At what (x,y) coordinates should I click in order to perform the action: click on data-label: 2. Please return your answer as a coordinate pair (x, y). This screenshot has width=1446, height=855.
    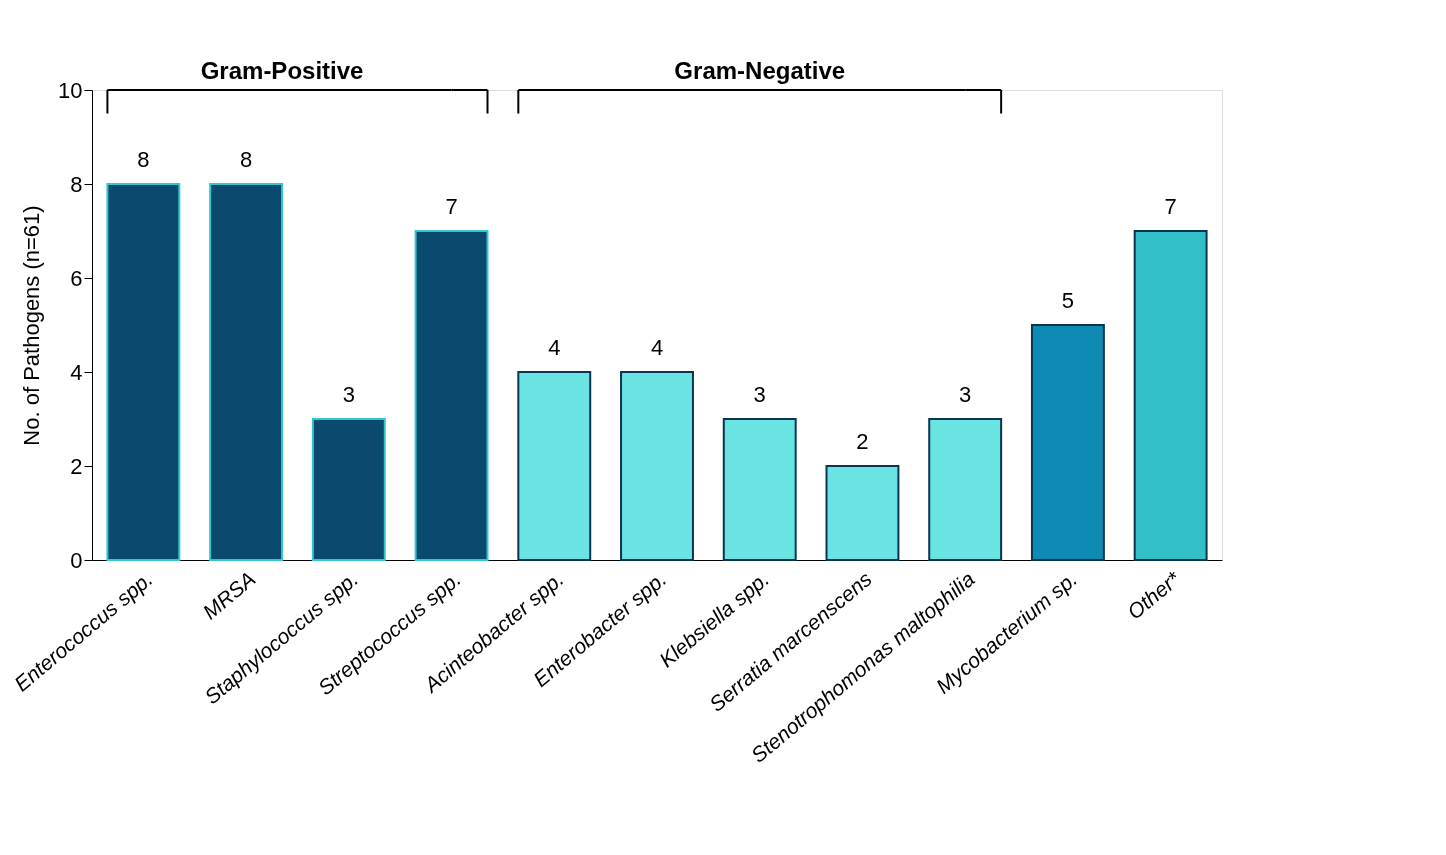
    Looking at the image, I should click on (862, 441).